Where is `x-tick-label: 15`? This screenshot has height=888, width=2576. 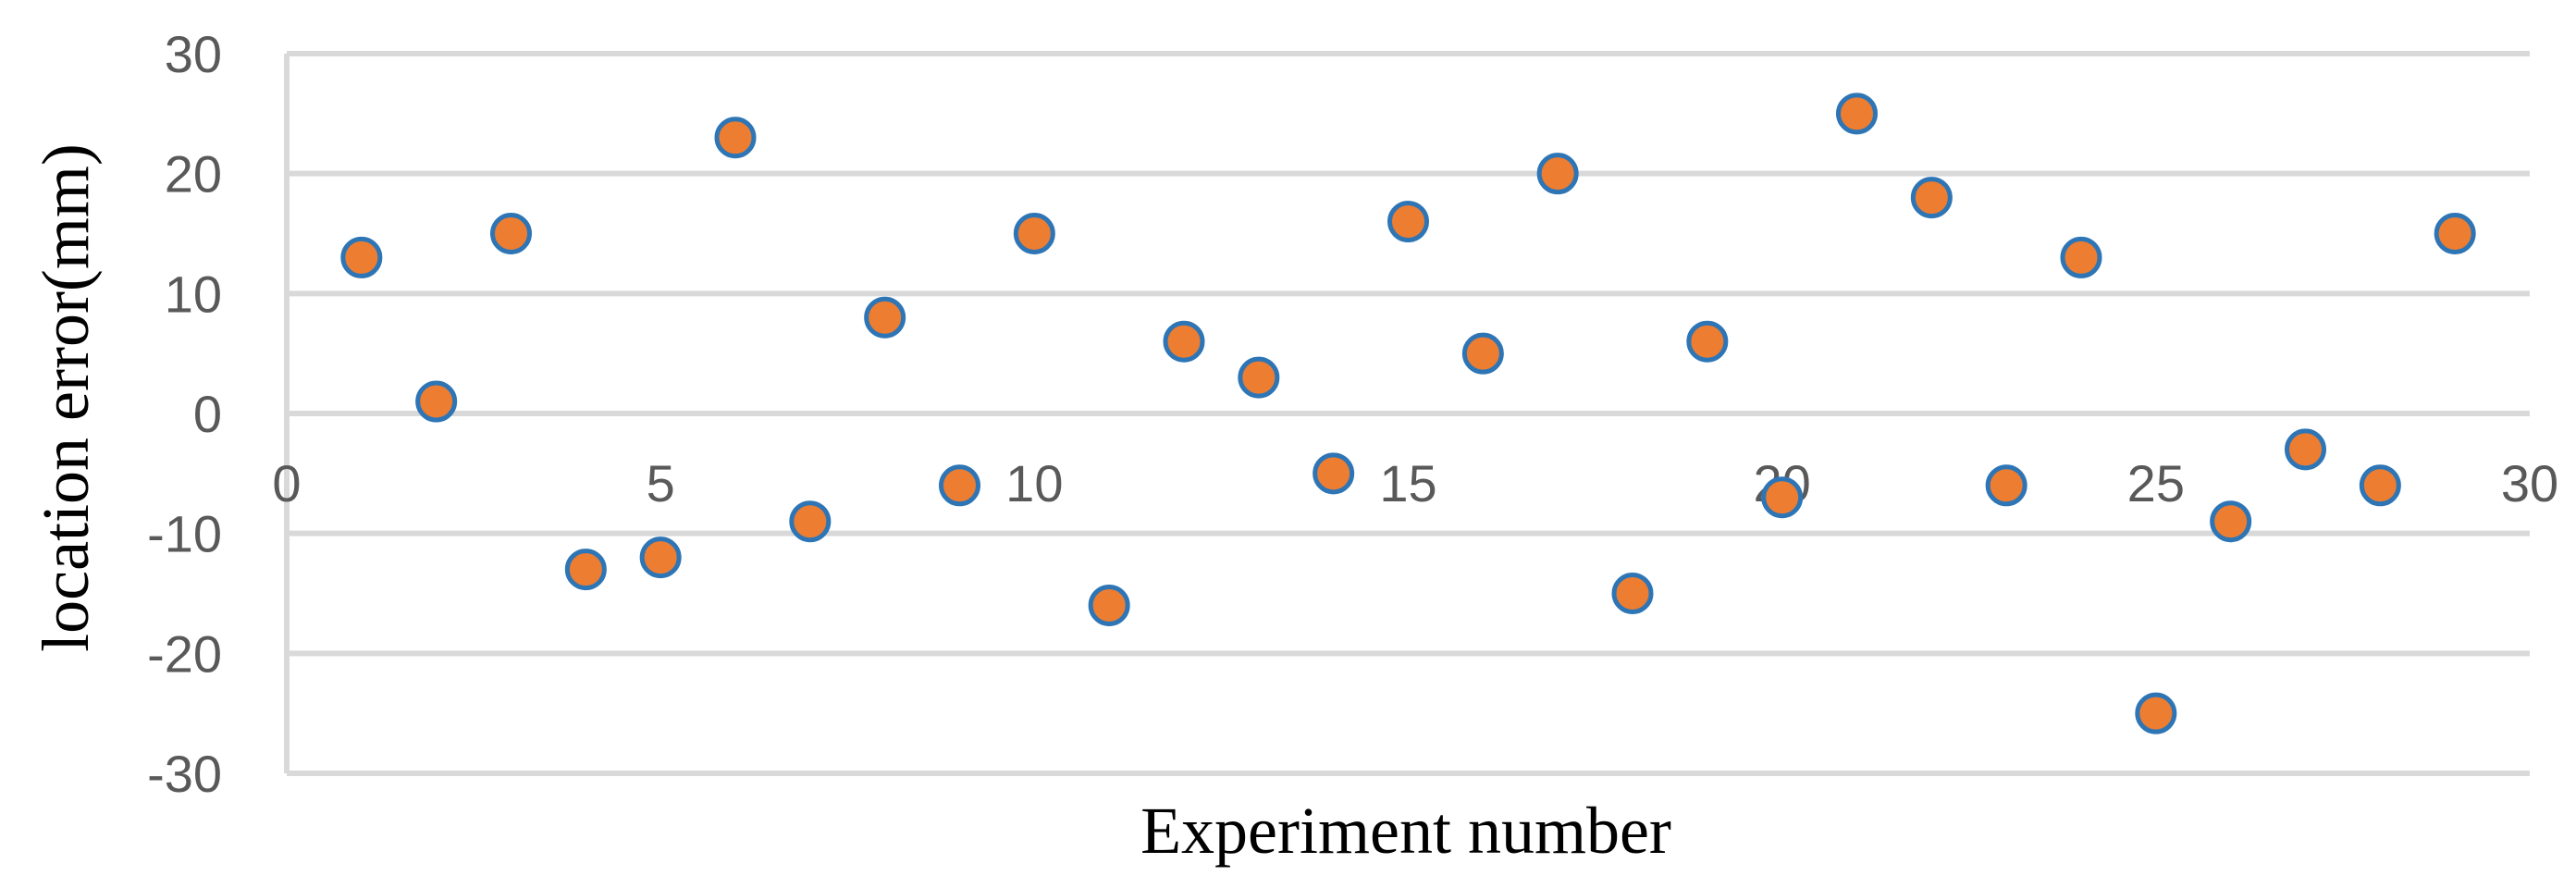
x-tick-label: 15 is located at coordinates (1407, 483).